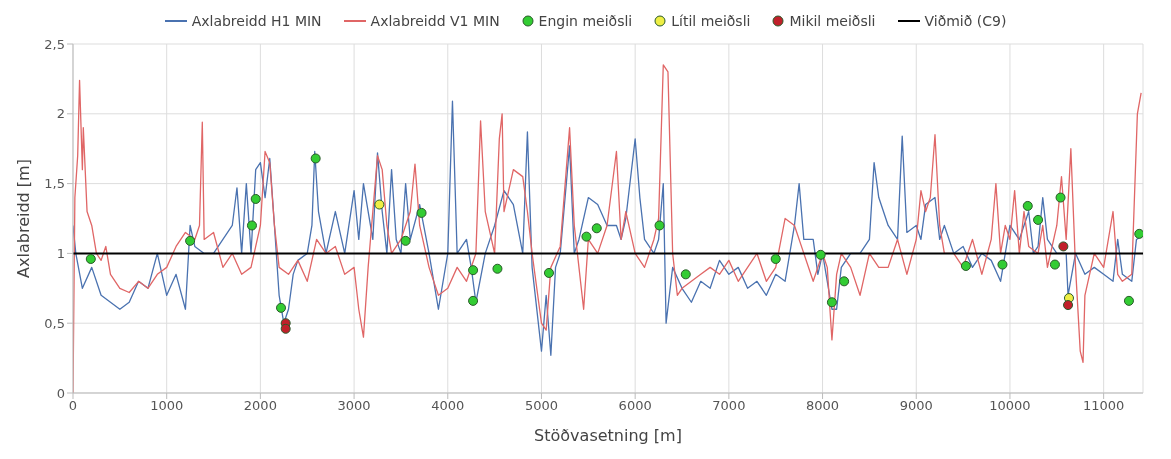 The image size is (1171, 459). I want to click on y-tick-label: 2,5, so click(54, 44).